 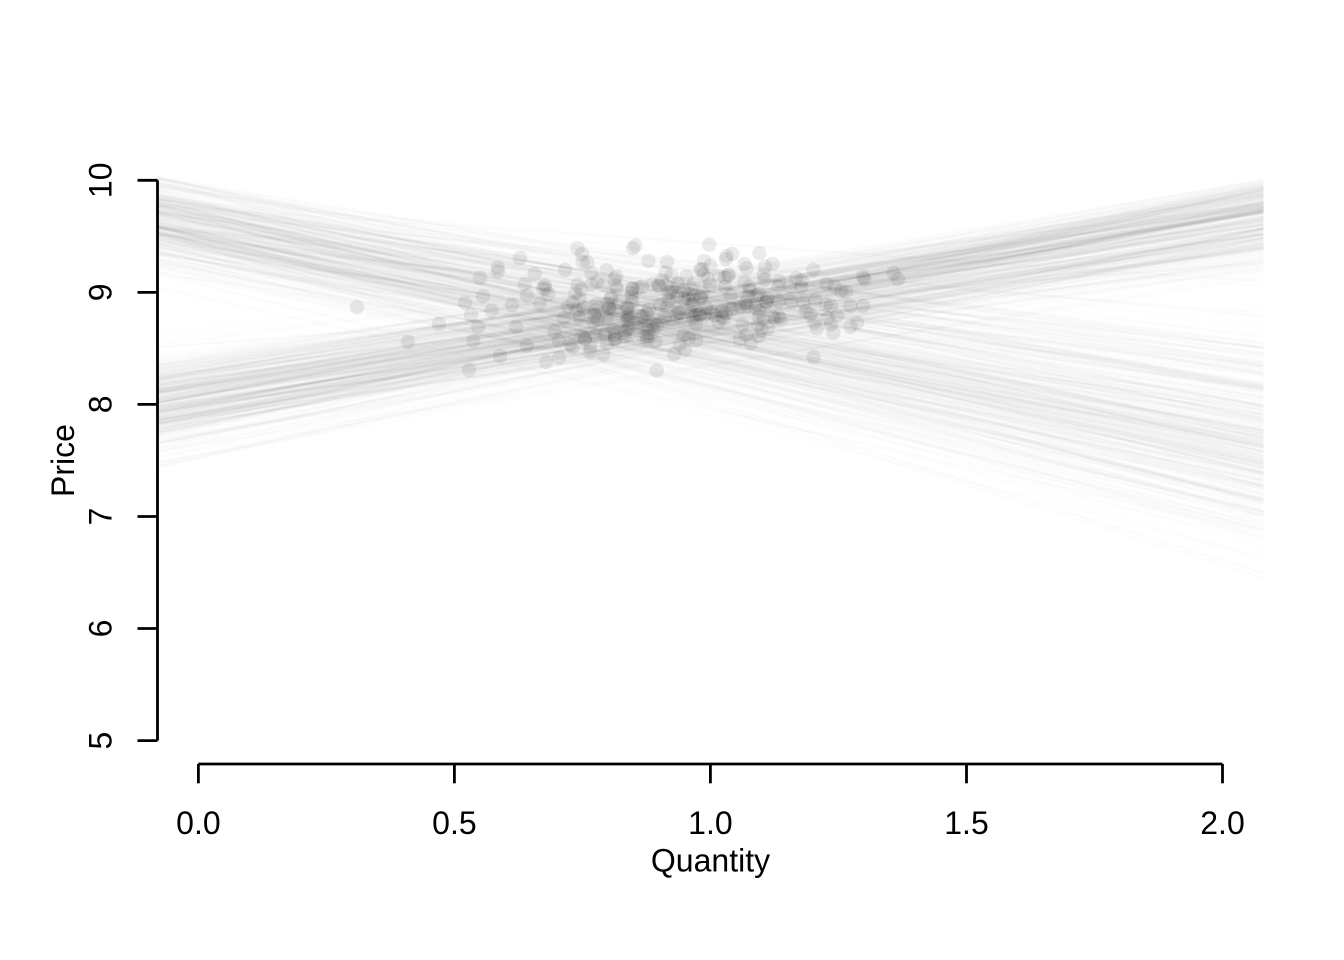 I want to click on svg-text: 10, so click(x=101, y=181).